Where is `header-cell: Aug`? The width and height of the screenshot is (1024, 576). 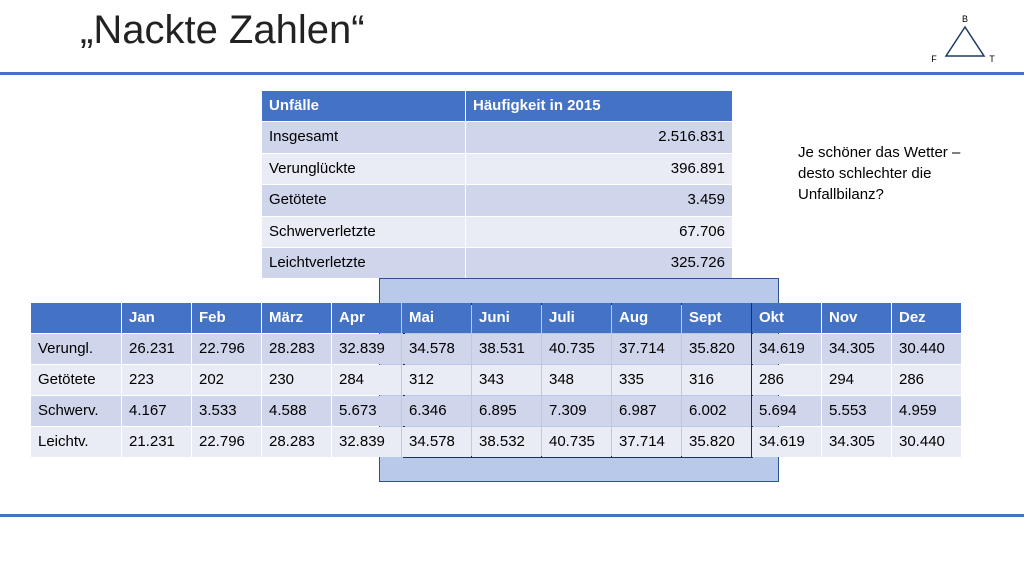 header-cell: Aug is located at coordinates (646, 318).